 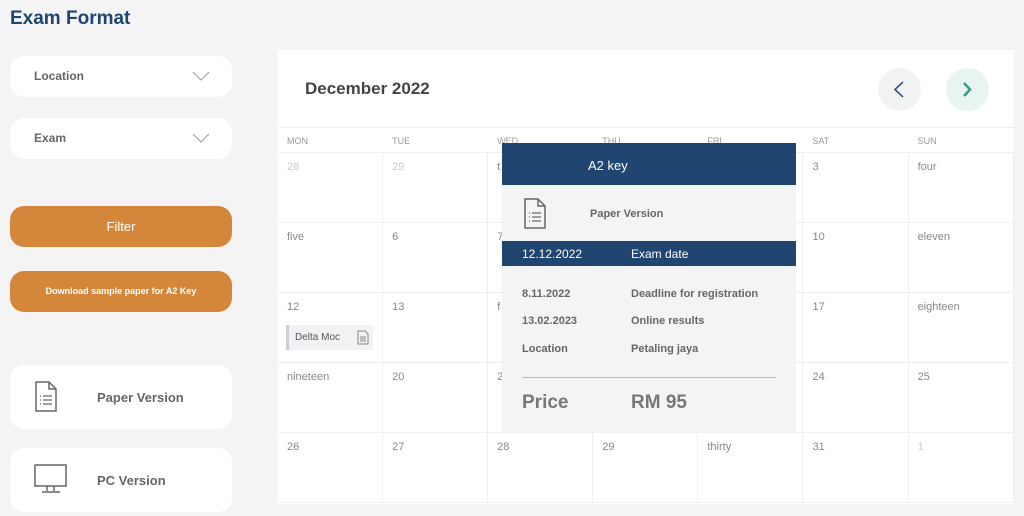 What do you see at coordinates (296, 237) in the screenshot?
I see `day-number: five` at bounding box center [296, 237].